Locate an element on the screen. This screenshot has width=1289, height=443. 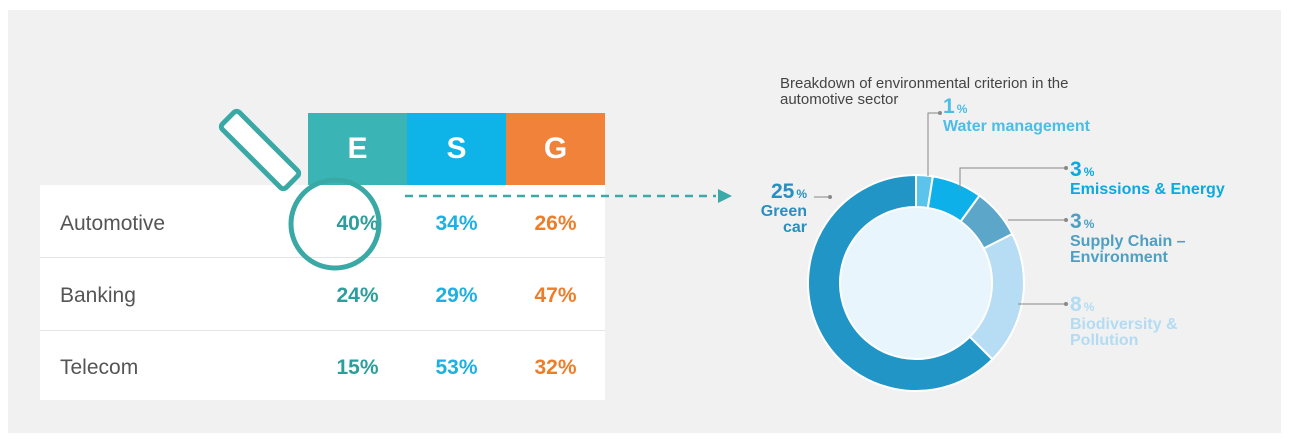
cell-value: 53% is located at coordinates (456, 367).